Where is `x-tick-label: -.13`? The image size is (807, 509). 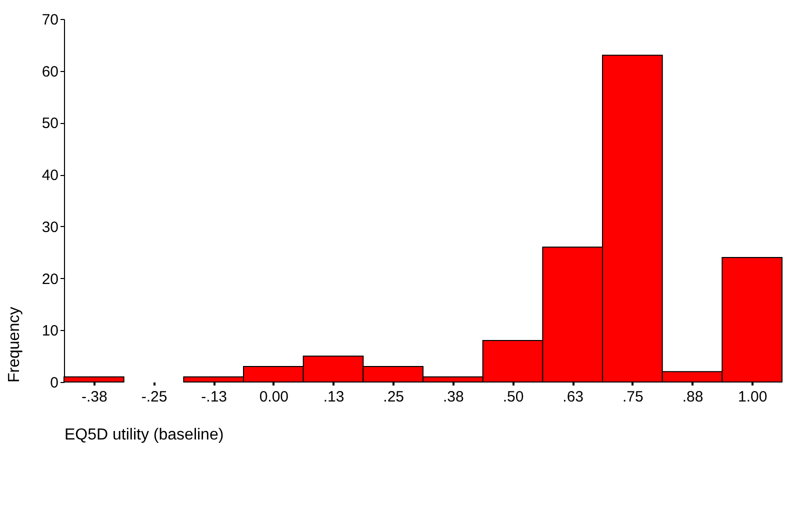
x-tick-label: -.13 is located at coordinates (214, 397).